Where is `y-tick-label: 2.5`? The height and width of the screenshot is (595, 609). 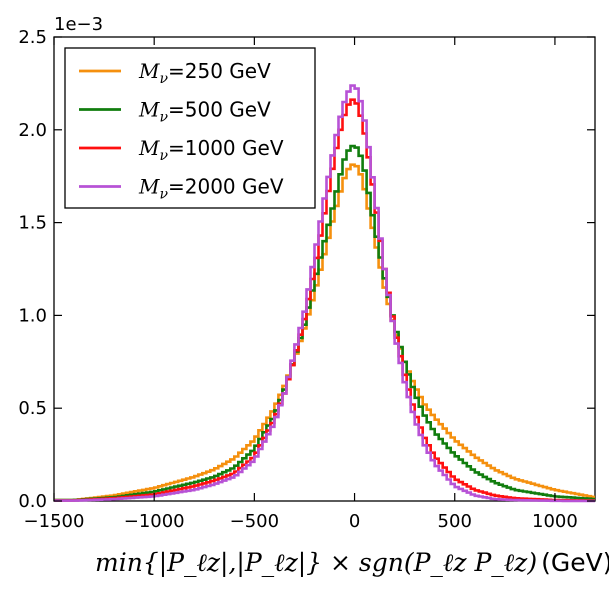 y-tick-label: 2.5 is located at coordinates (32, 37).